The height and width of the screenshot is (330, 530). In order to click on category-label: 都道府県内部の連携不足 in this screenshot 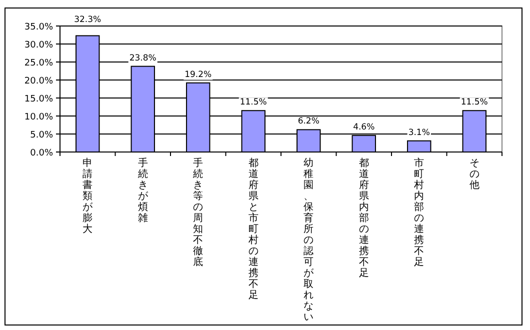, I will do `click(363, 218)`.